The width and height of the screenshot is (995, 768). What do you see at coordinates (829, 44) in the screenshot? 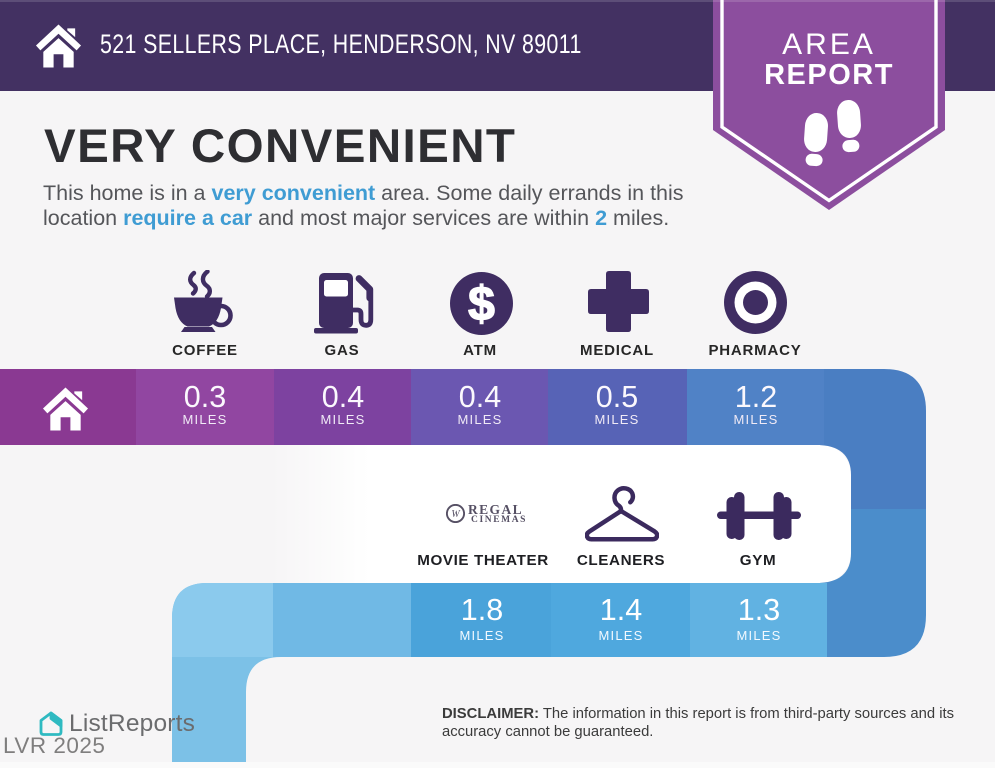
I see `svg-text: AREA` at bounding box center [829, 44].